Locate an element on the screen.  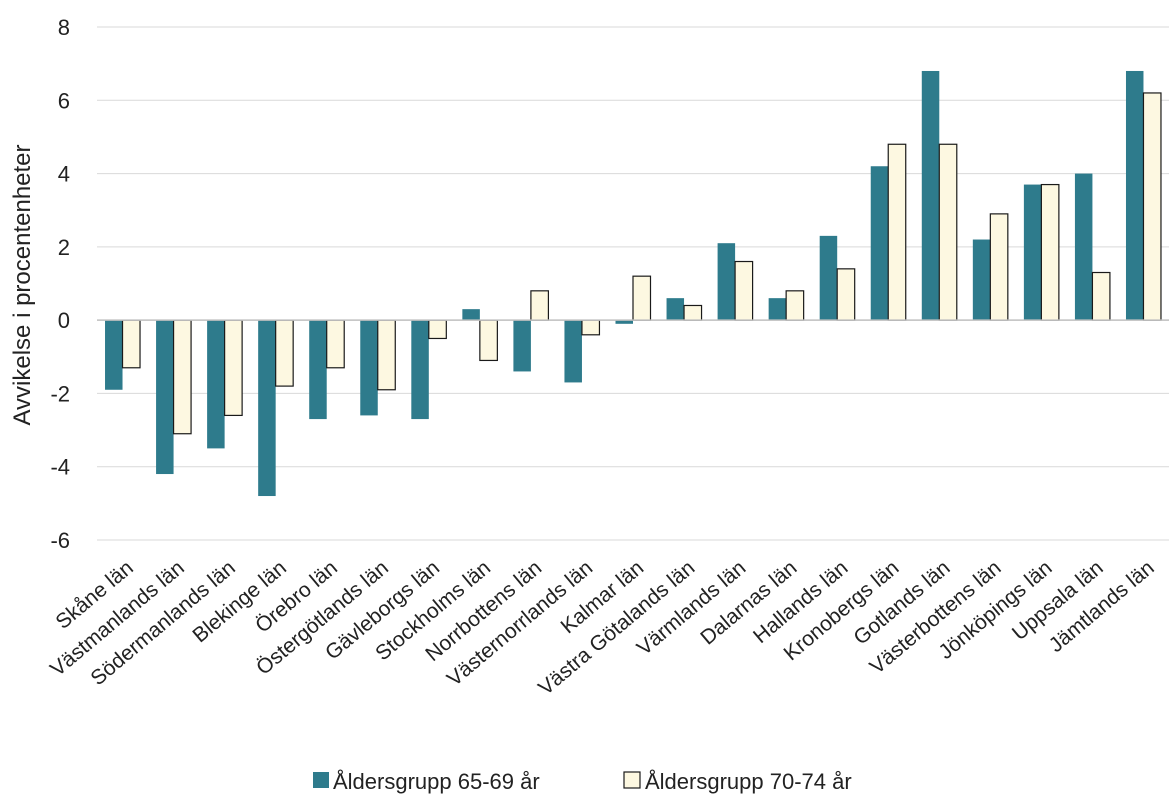
legend-label: Åldersgrupp 65-69 år is located at coordinates (436, 781).